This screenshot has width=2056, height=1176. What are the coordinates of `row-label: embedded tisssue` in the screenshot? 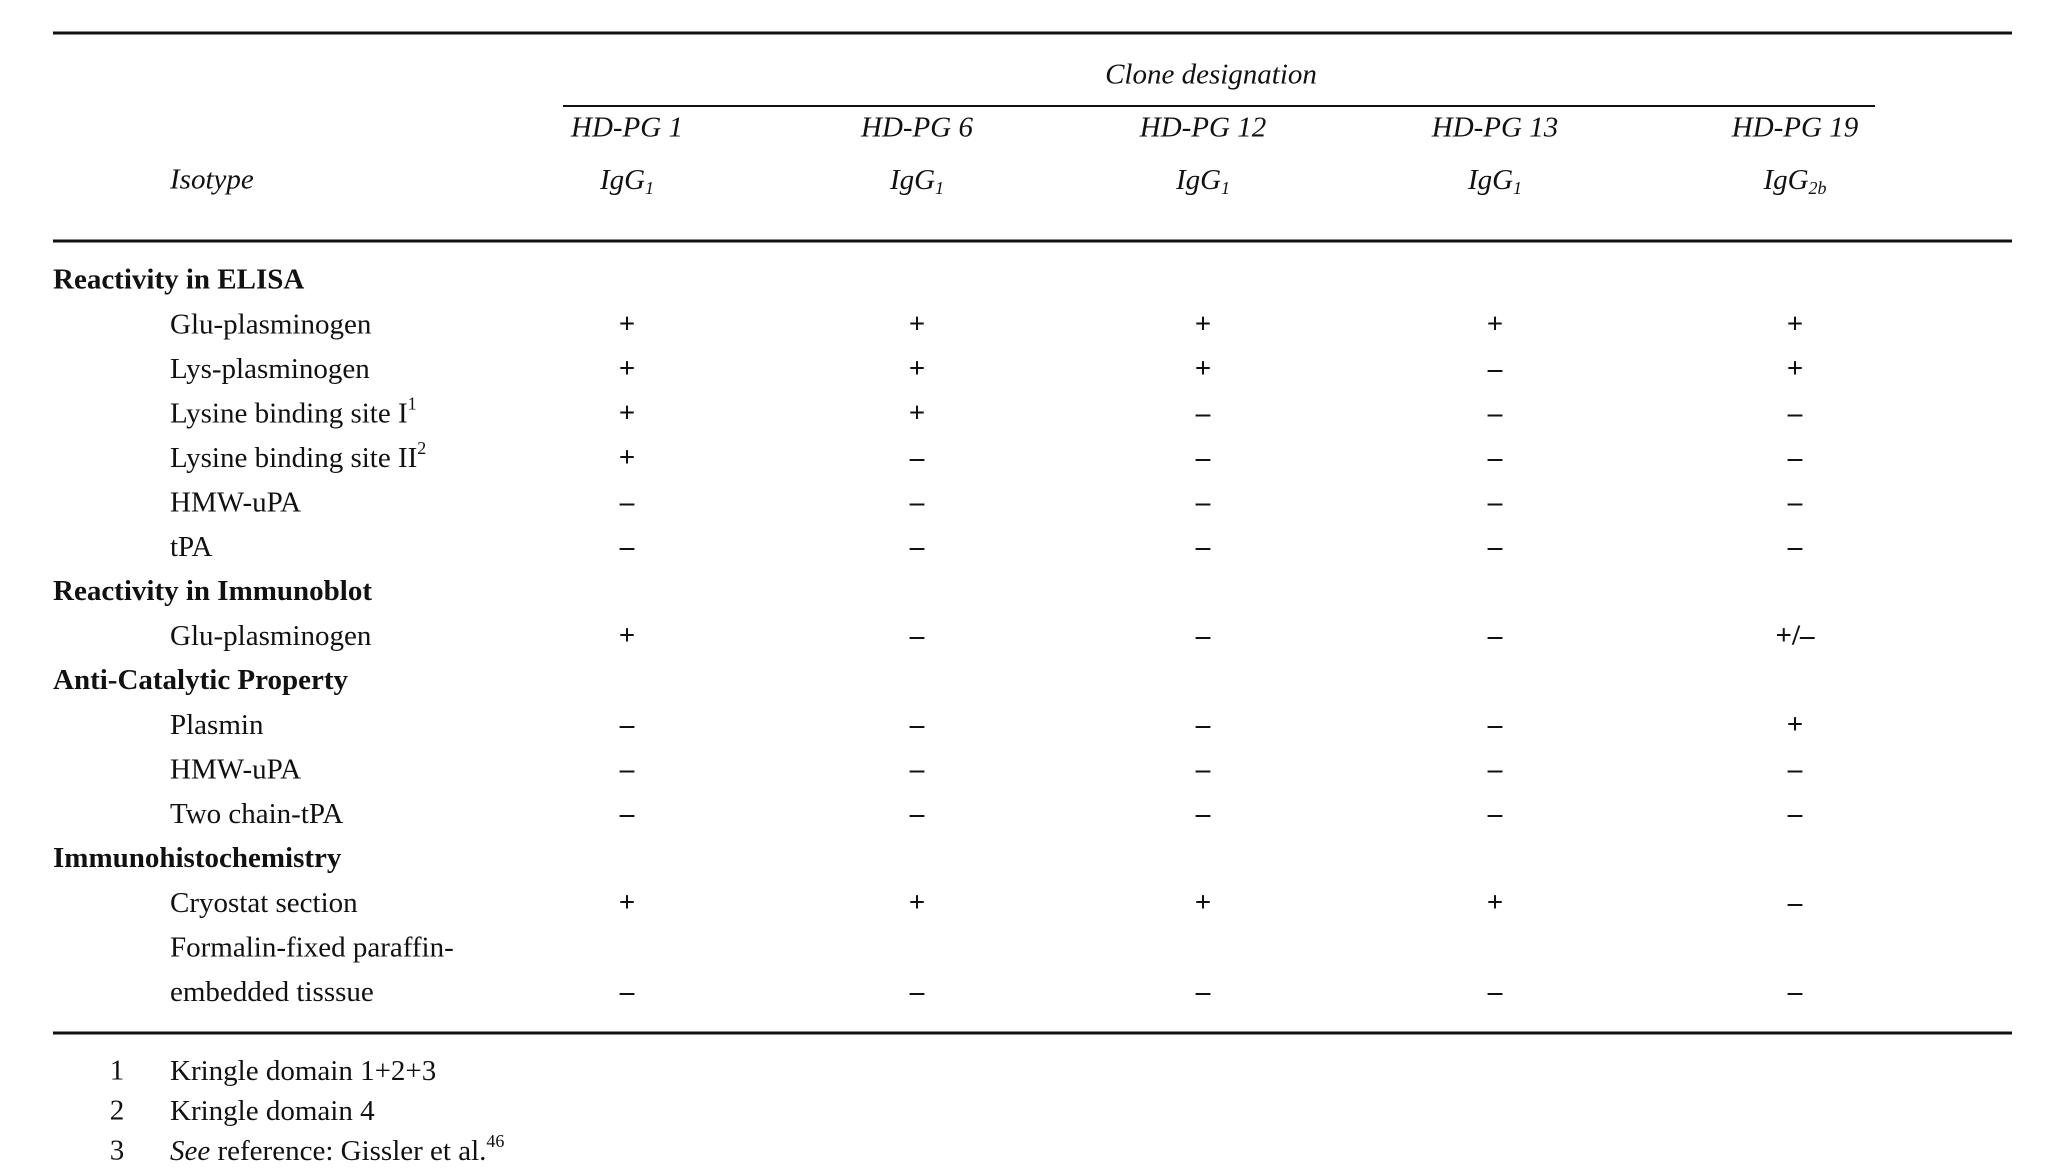 It's located at (272, 992).